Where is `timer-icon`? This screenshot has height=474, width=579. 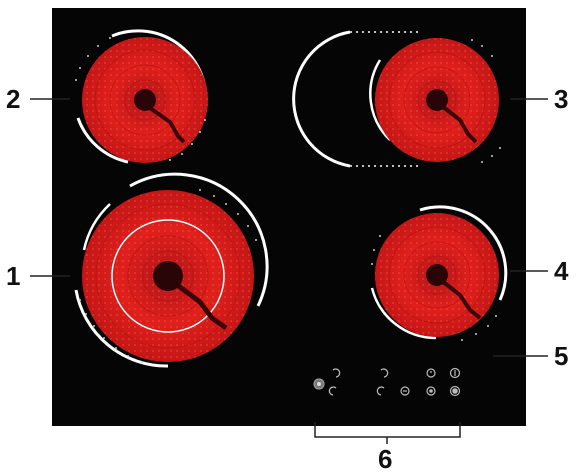 timer-icon is located at coordinates (431, 373).